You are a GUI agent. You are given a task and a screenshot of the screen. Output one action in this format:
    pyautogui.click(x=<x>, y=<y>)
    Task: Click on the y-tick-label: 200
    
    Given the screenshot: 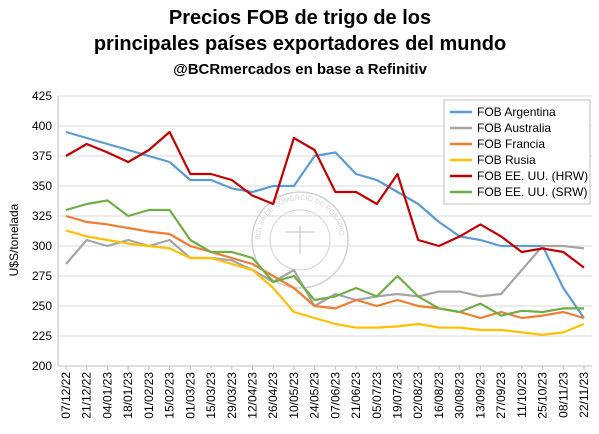 What is the action you would take?
    pyautogui.click(x=42, y=366)
    